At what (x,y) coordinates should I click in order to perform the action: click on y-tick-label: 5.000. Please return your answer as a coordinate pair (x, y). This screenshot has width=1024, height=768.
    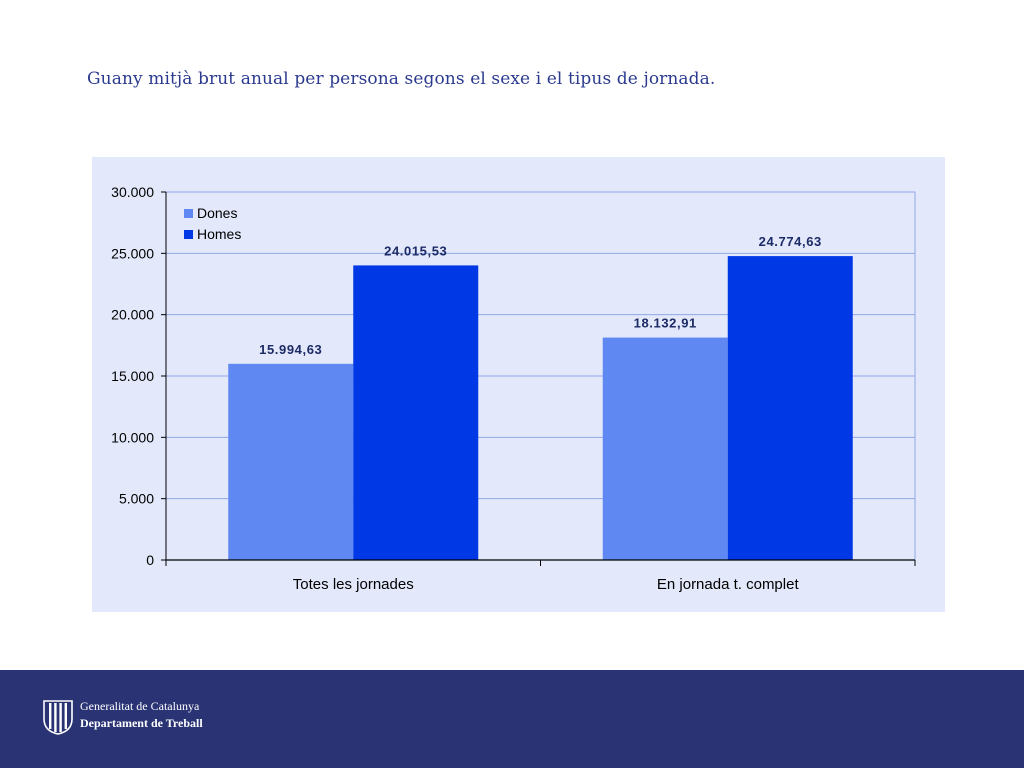
    Looking at the image, I should click on (136, 499).